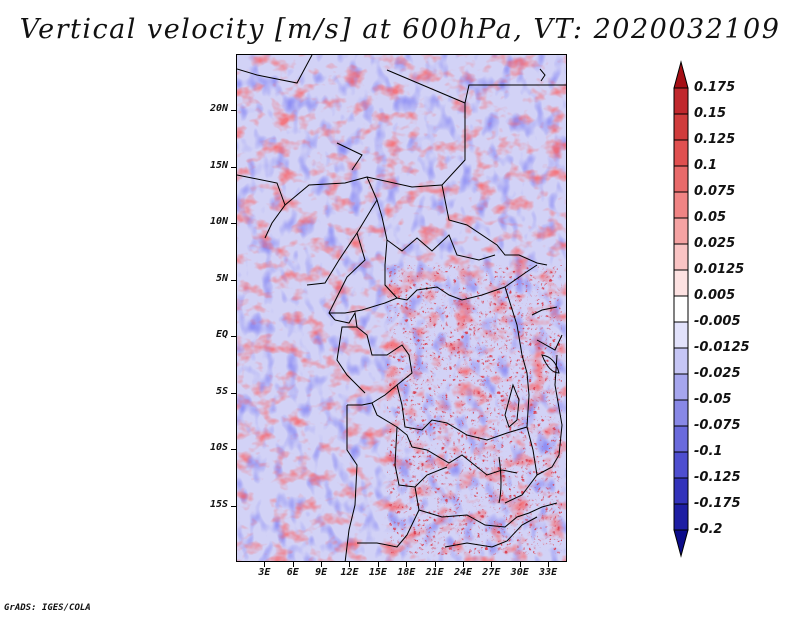  What do you see at coordinates (47, 608) in the screenshot?
I see `grads-credit: GrADS: IGES/COLA` at bounding box center [47, 608].